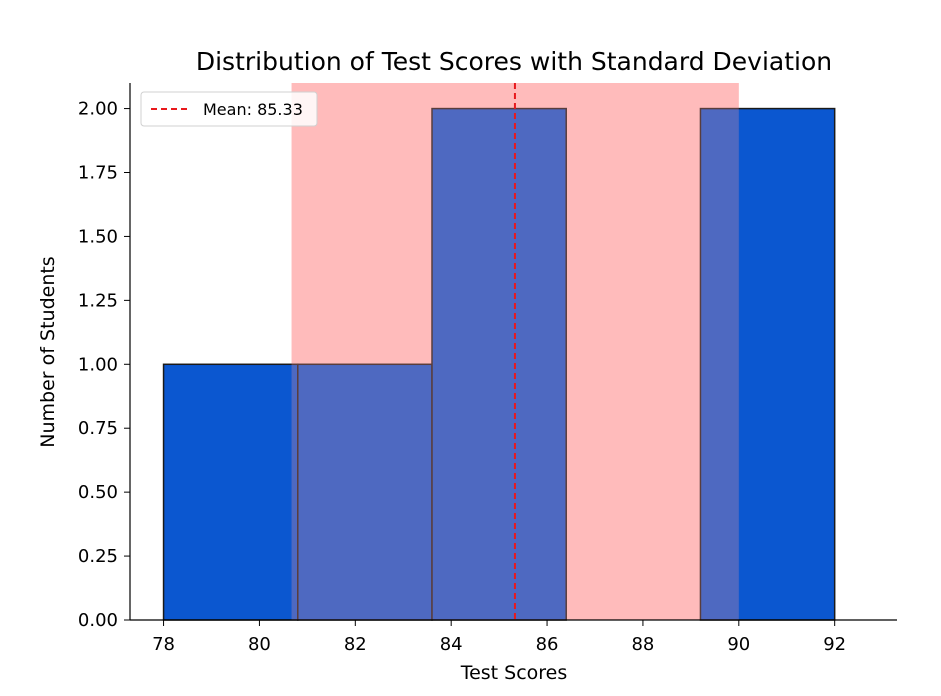 Image resolution: width=941 pixels, height=696 pixels. What do you see at coordinates (98, 173) in the screenshot?
I see `y-tick-label: 1.75` at bounding box center [98, 173].